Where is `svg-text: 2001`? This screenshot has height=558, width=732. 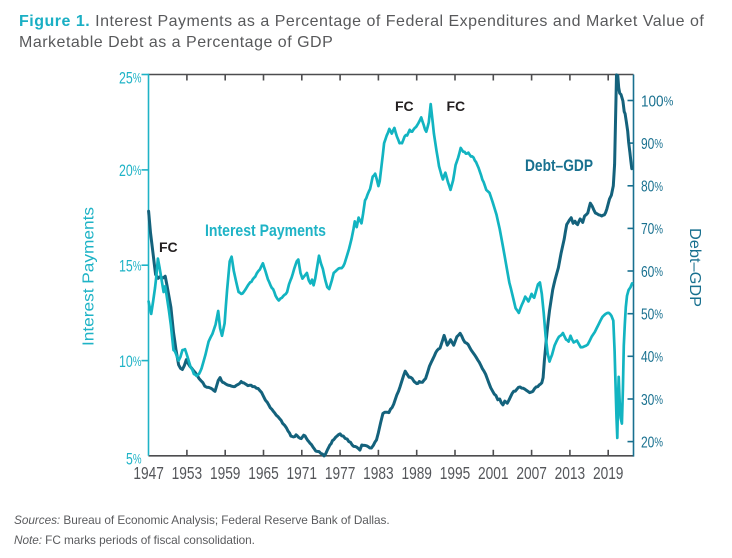 svg-text: 2001 is located at coordinates (493, 473).